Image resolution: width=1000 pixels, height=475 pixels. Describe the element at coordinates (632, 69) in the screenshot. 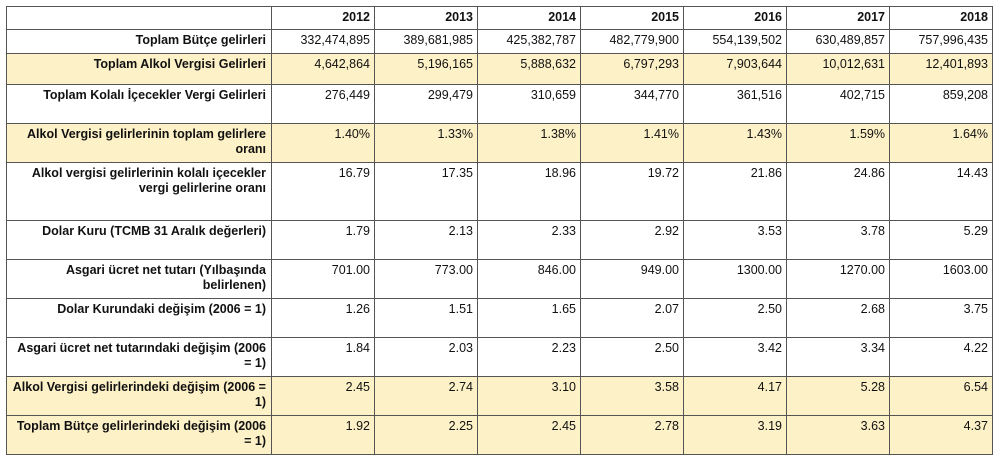

I see `value-cell: 6,797,293` at that location.